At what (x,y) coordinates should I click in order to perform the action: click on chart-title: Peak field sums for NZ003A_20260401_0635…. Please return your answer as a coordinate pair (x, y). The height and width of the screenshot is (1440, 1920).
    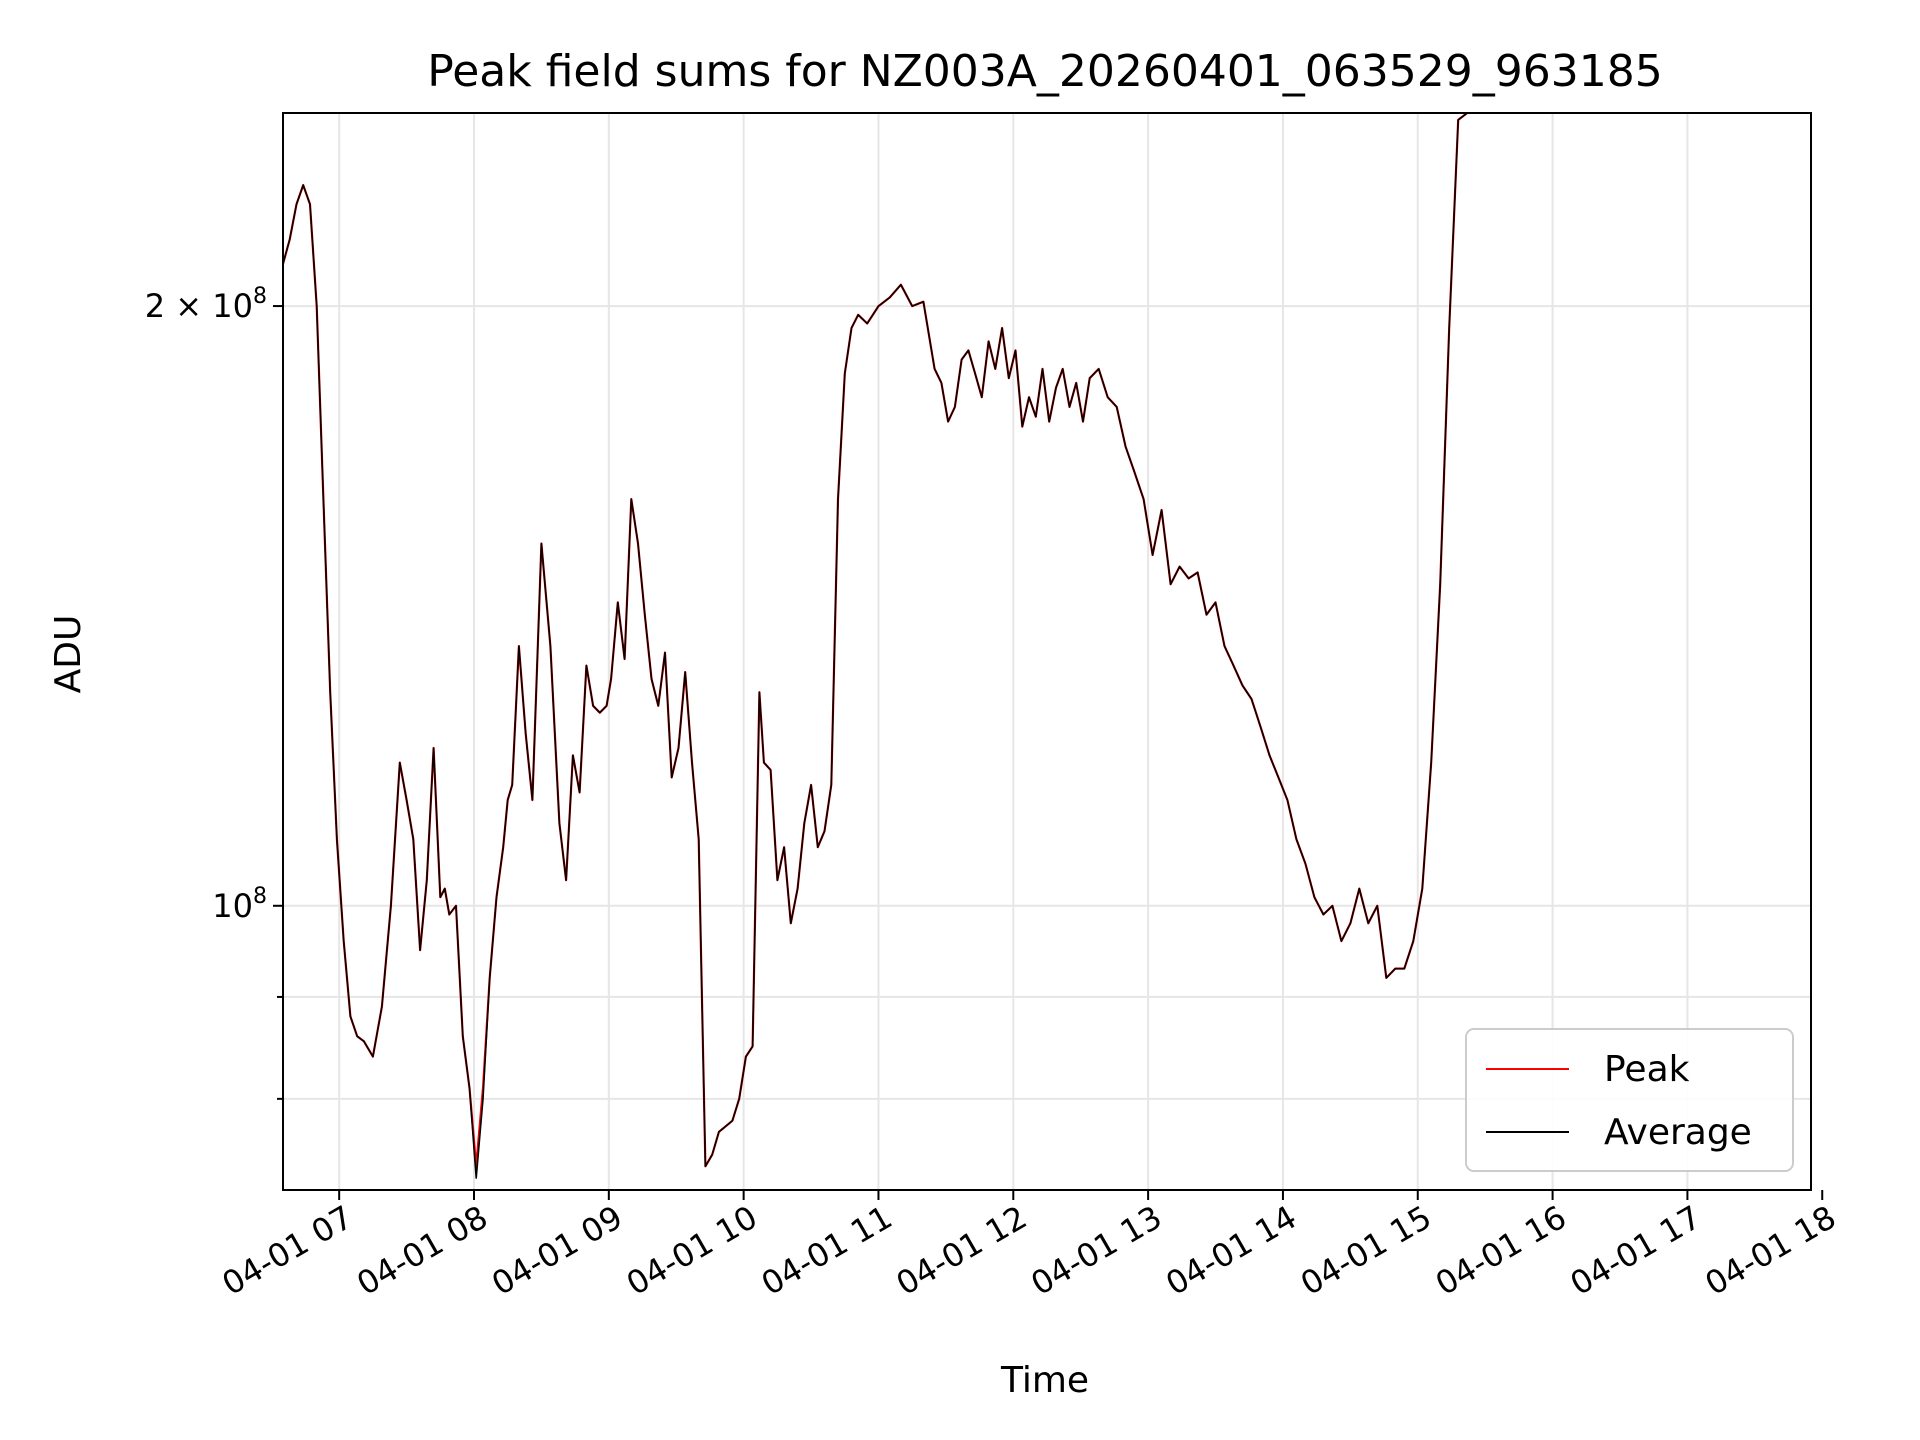
    Looking at the image, I should click on (1044, 71).